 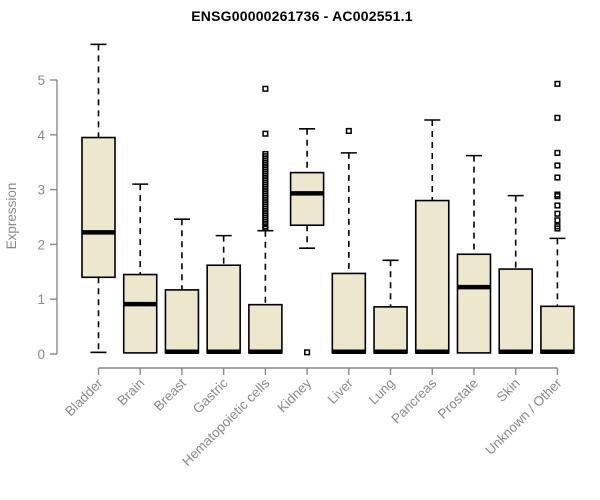 I want to click on y-tick-label: 2, so click(x=41, y=244).